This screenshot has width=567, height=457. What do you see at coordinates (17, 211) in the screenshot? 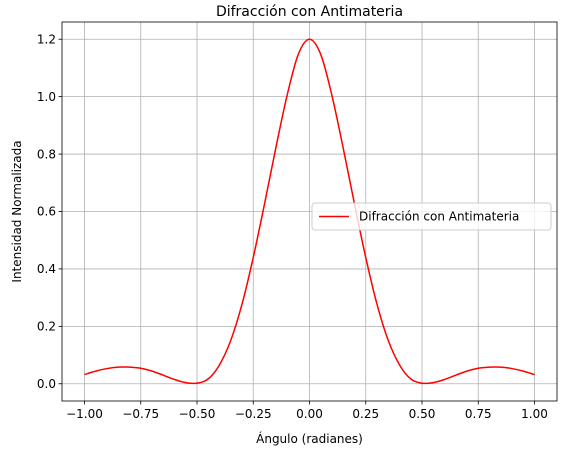
I see `y-axis-label: Intensidad Normalizada` at bounding box center [17, 211].